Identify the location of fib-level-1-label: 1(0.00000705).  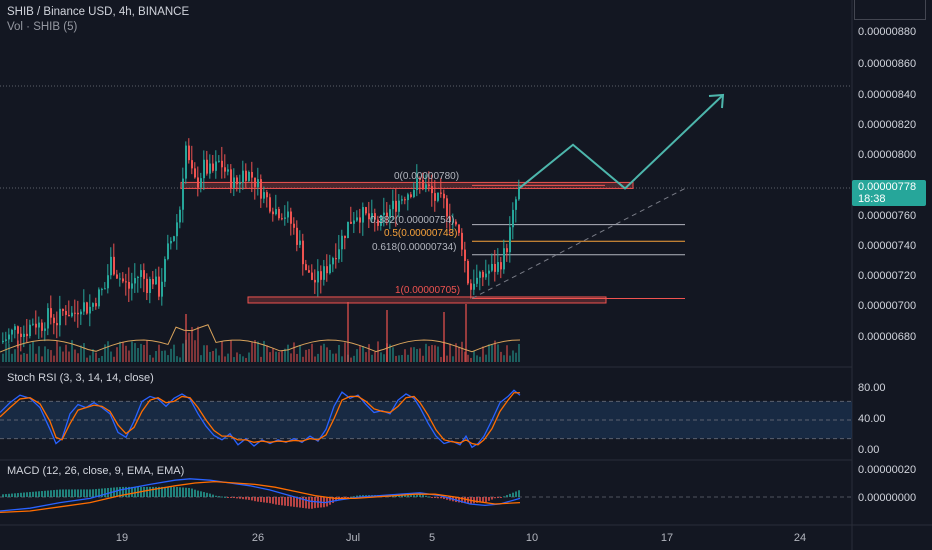
(428, 290).